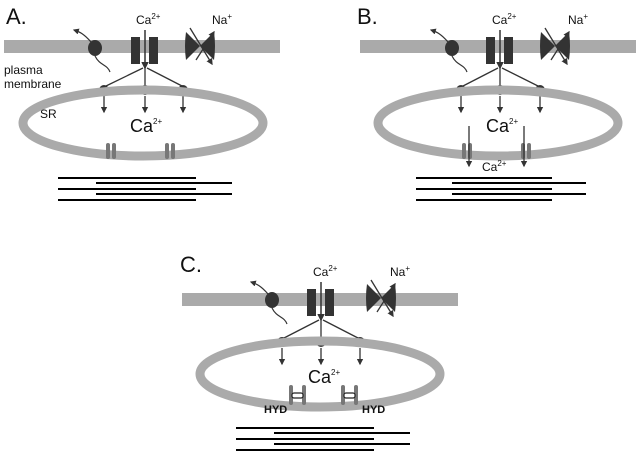  Describe the element at coordinates (275, 410) in the screenshot. I see `panel-c-hyd-label-left: HYD` at that location.